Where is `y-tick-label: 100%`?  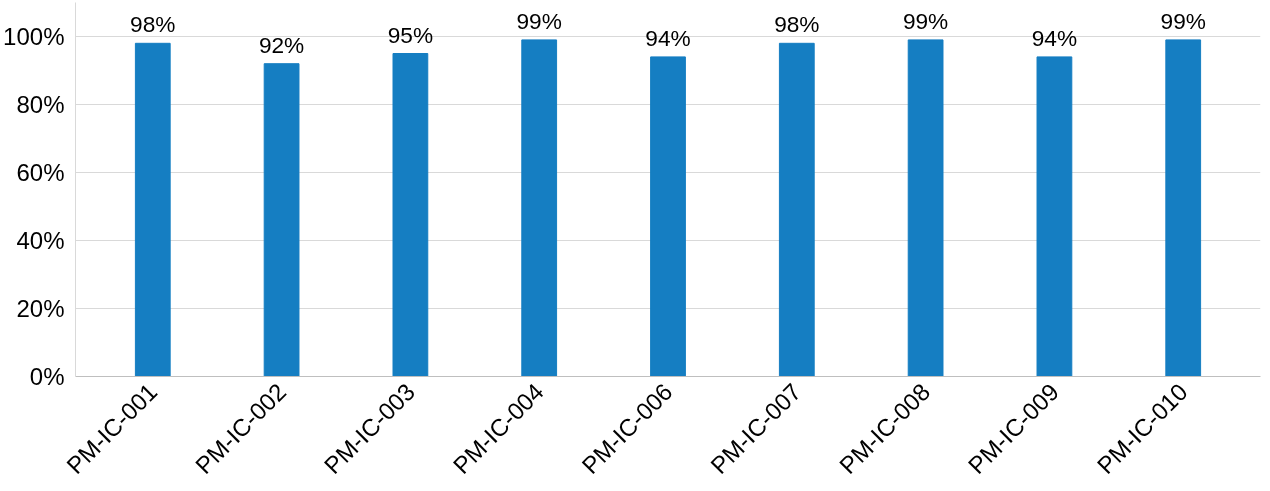
y-tick-label: 100% is located at coordinates (34, 36).